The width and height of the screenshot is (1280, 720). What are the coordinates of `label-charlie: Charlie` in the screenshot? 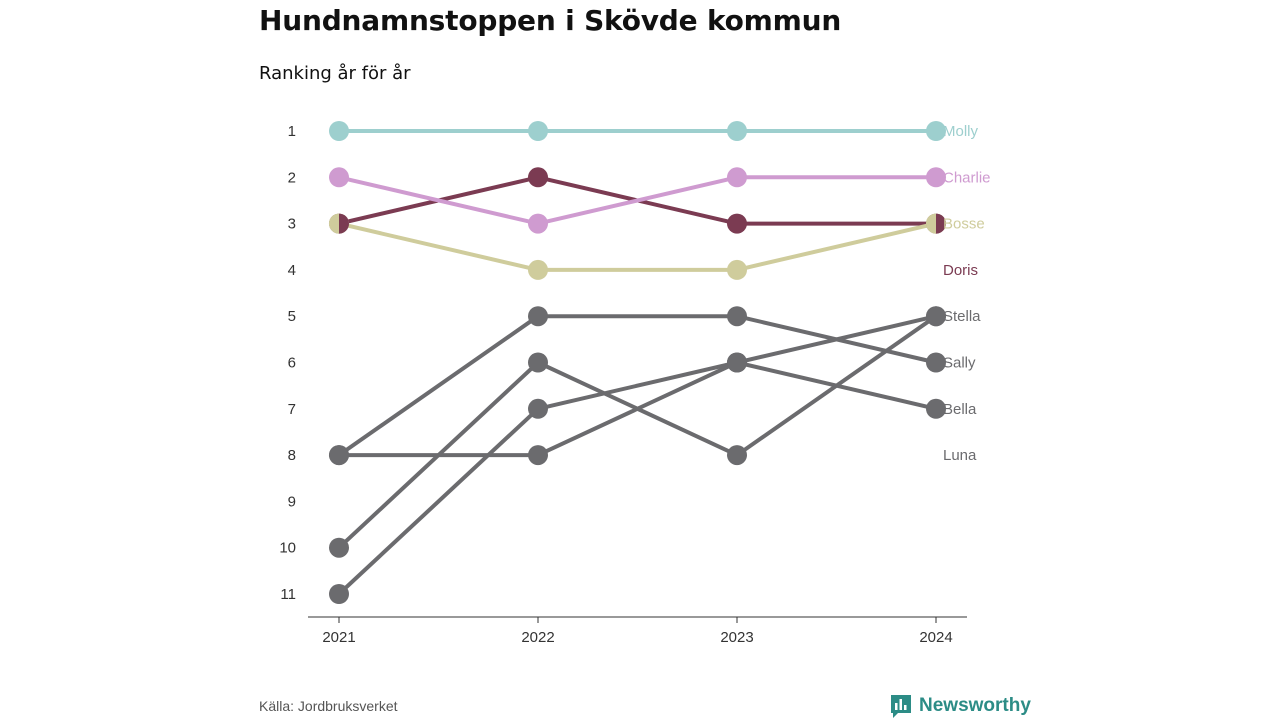 It's located at (967, 177).